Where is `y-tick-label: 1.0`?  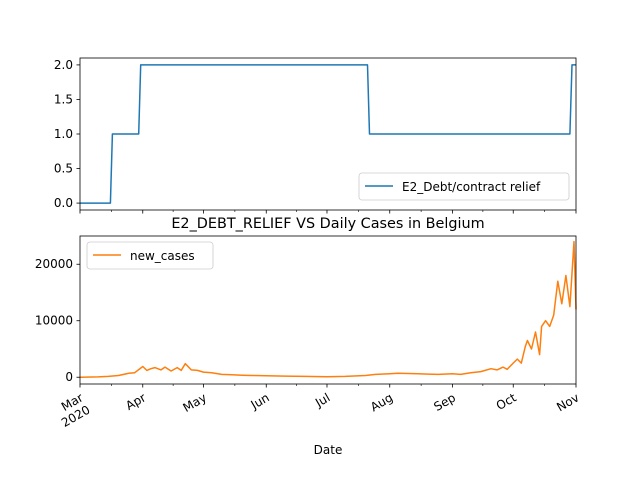 y-tick-label: 1.0 is located at coordinates (63, 134).